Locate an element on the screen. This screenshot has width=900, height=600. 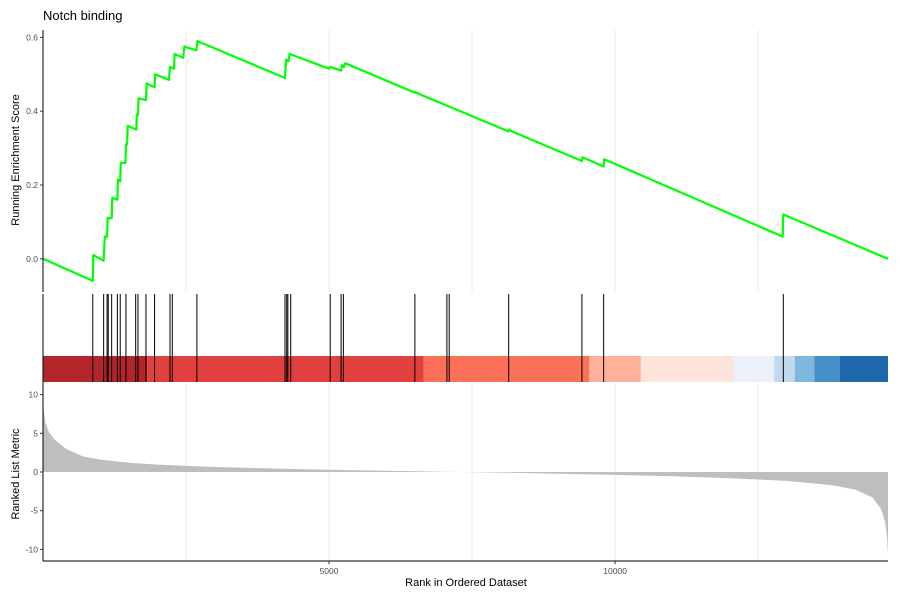
ranked-metric-ylabel: Ranked List Metric is located at coordinates (16, 474).